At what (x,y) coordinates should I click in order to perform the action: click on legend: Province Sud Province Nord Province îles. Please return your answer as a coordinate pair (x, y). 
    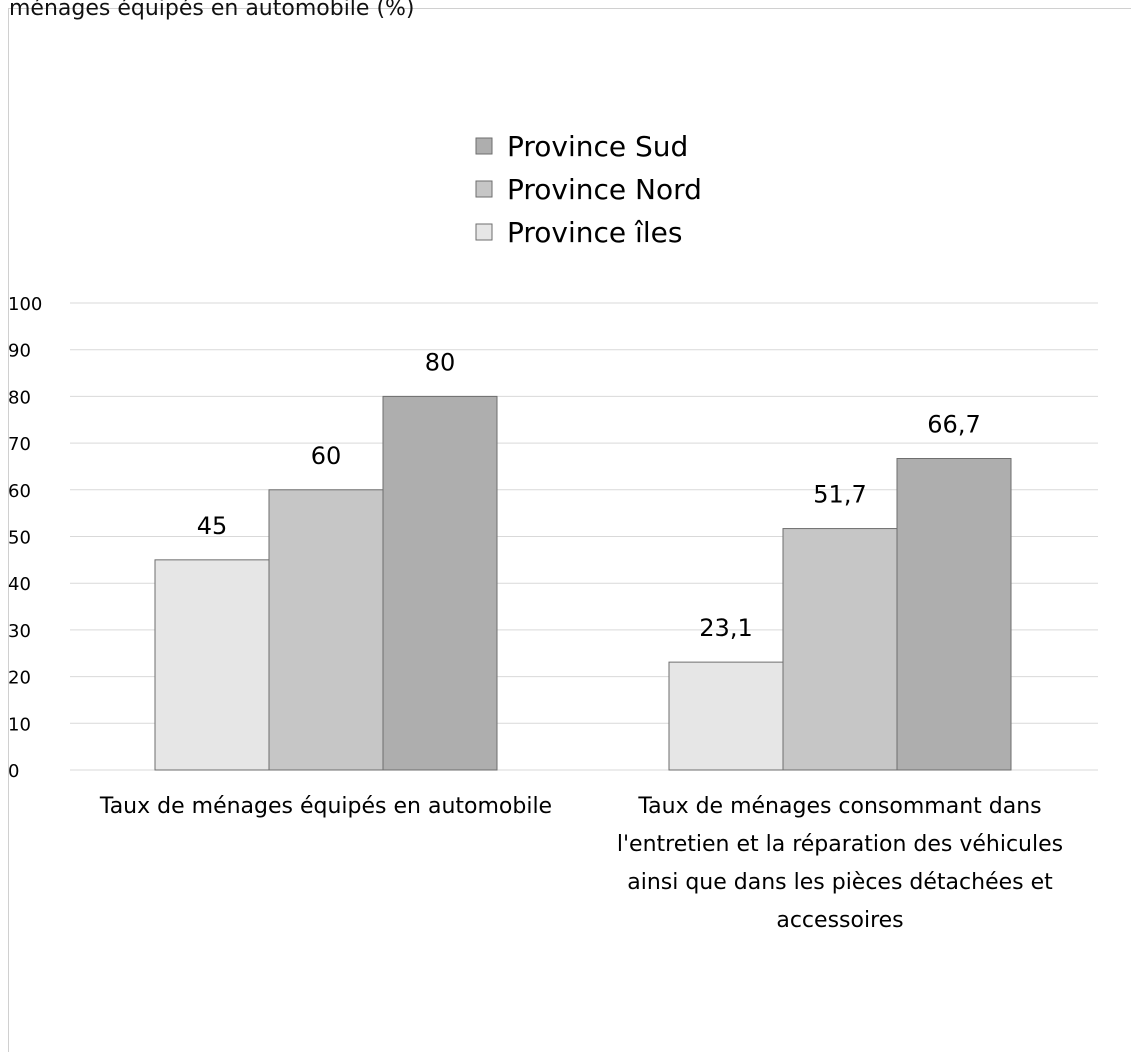
    Looking at the image, I should click on (588, 189).